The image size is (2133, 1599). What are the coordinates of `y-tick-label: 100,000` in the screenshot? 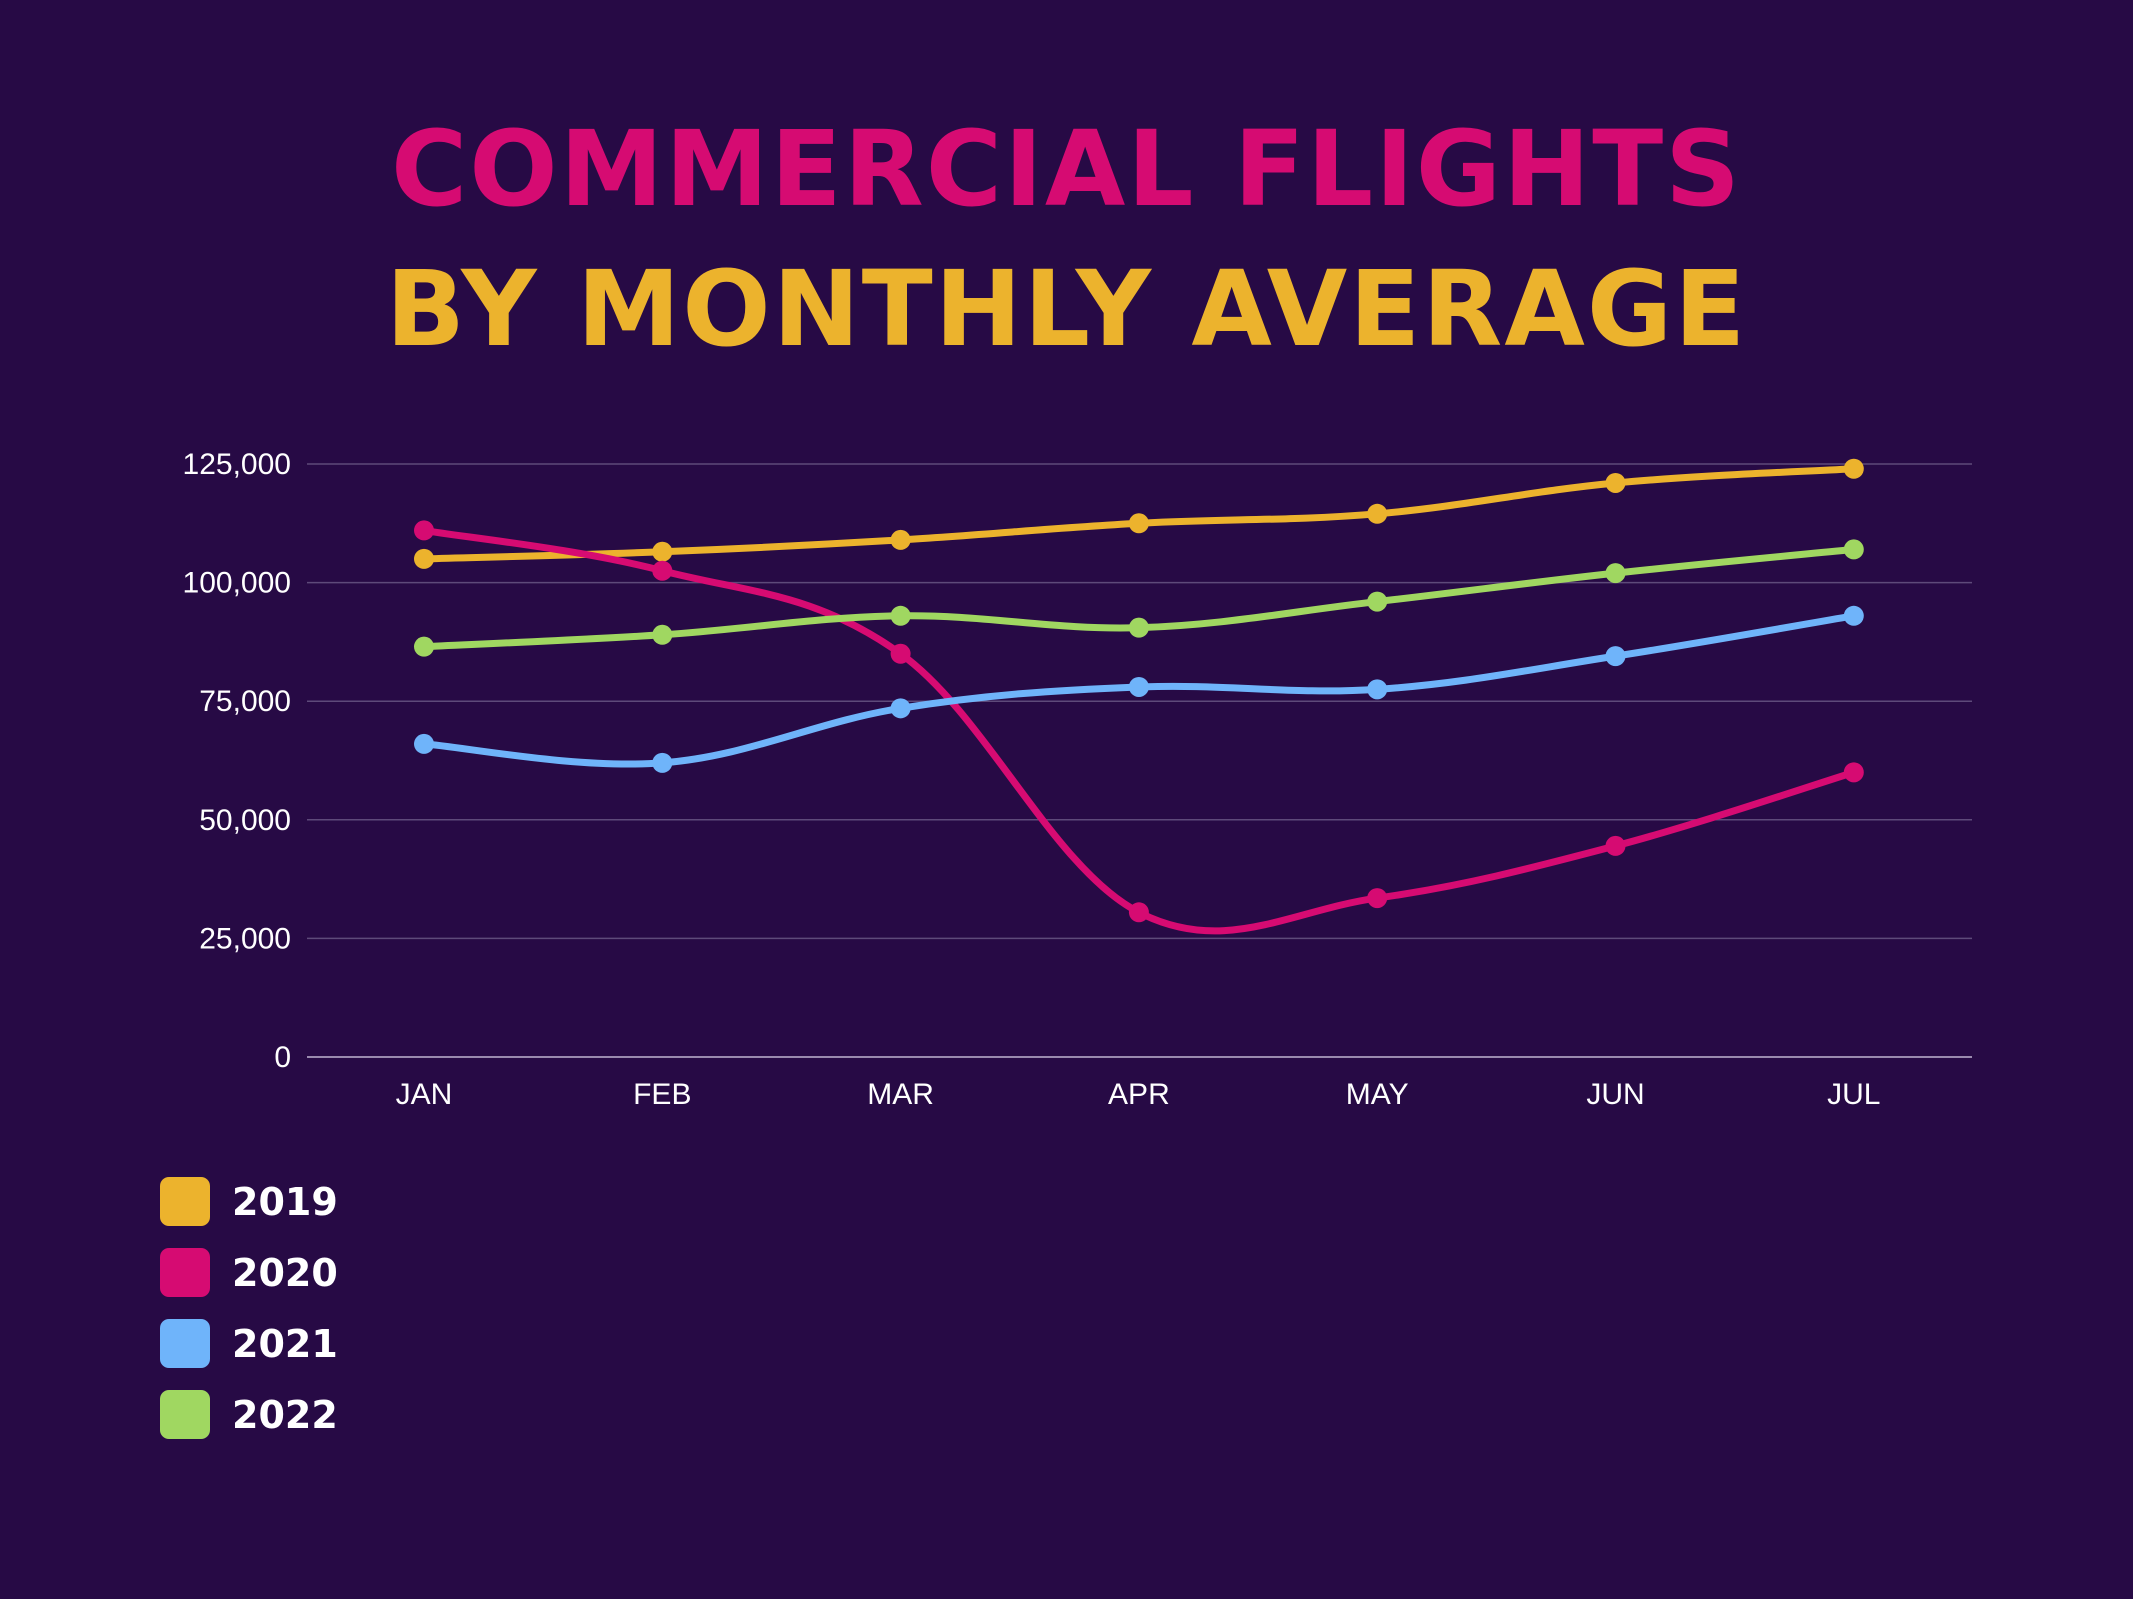 It's located at (237, 583).